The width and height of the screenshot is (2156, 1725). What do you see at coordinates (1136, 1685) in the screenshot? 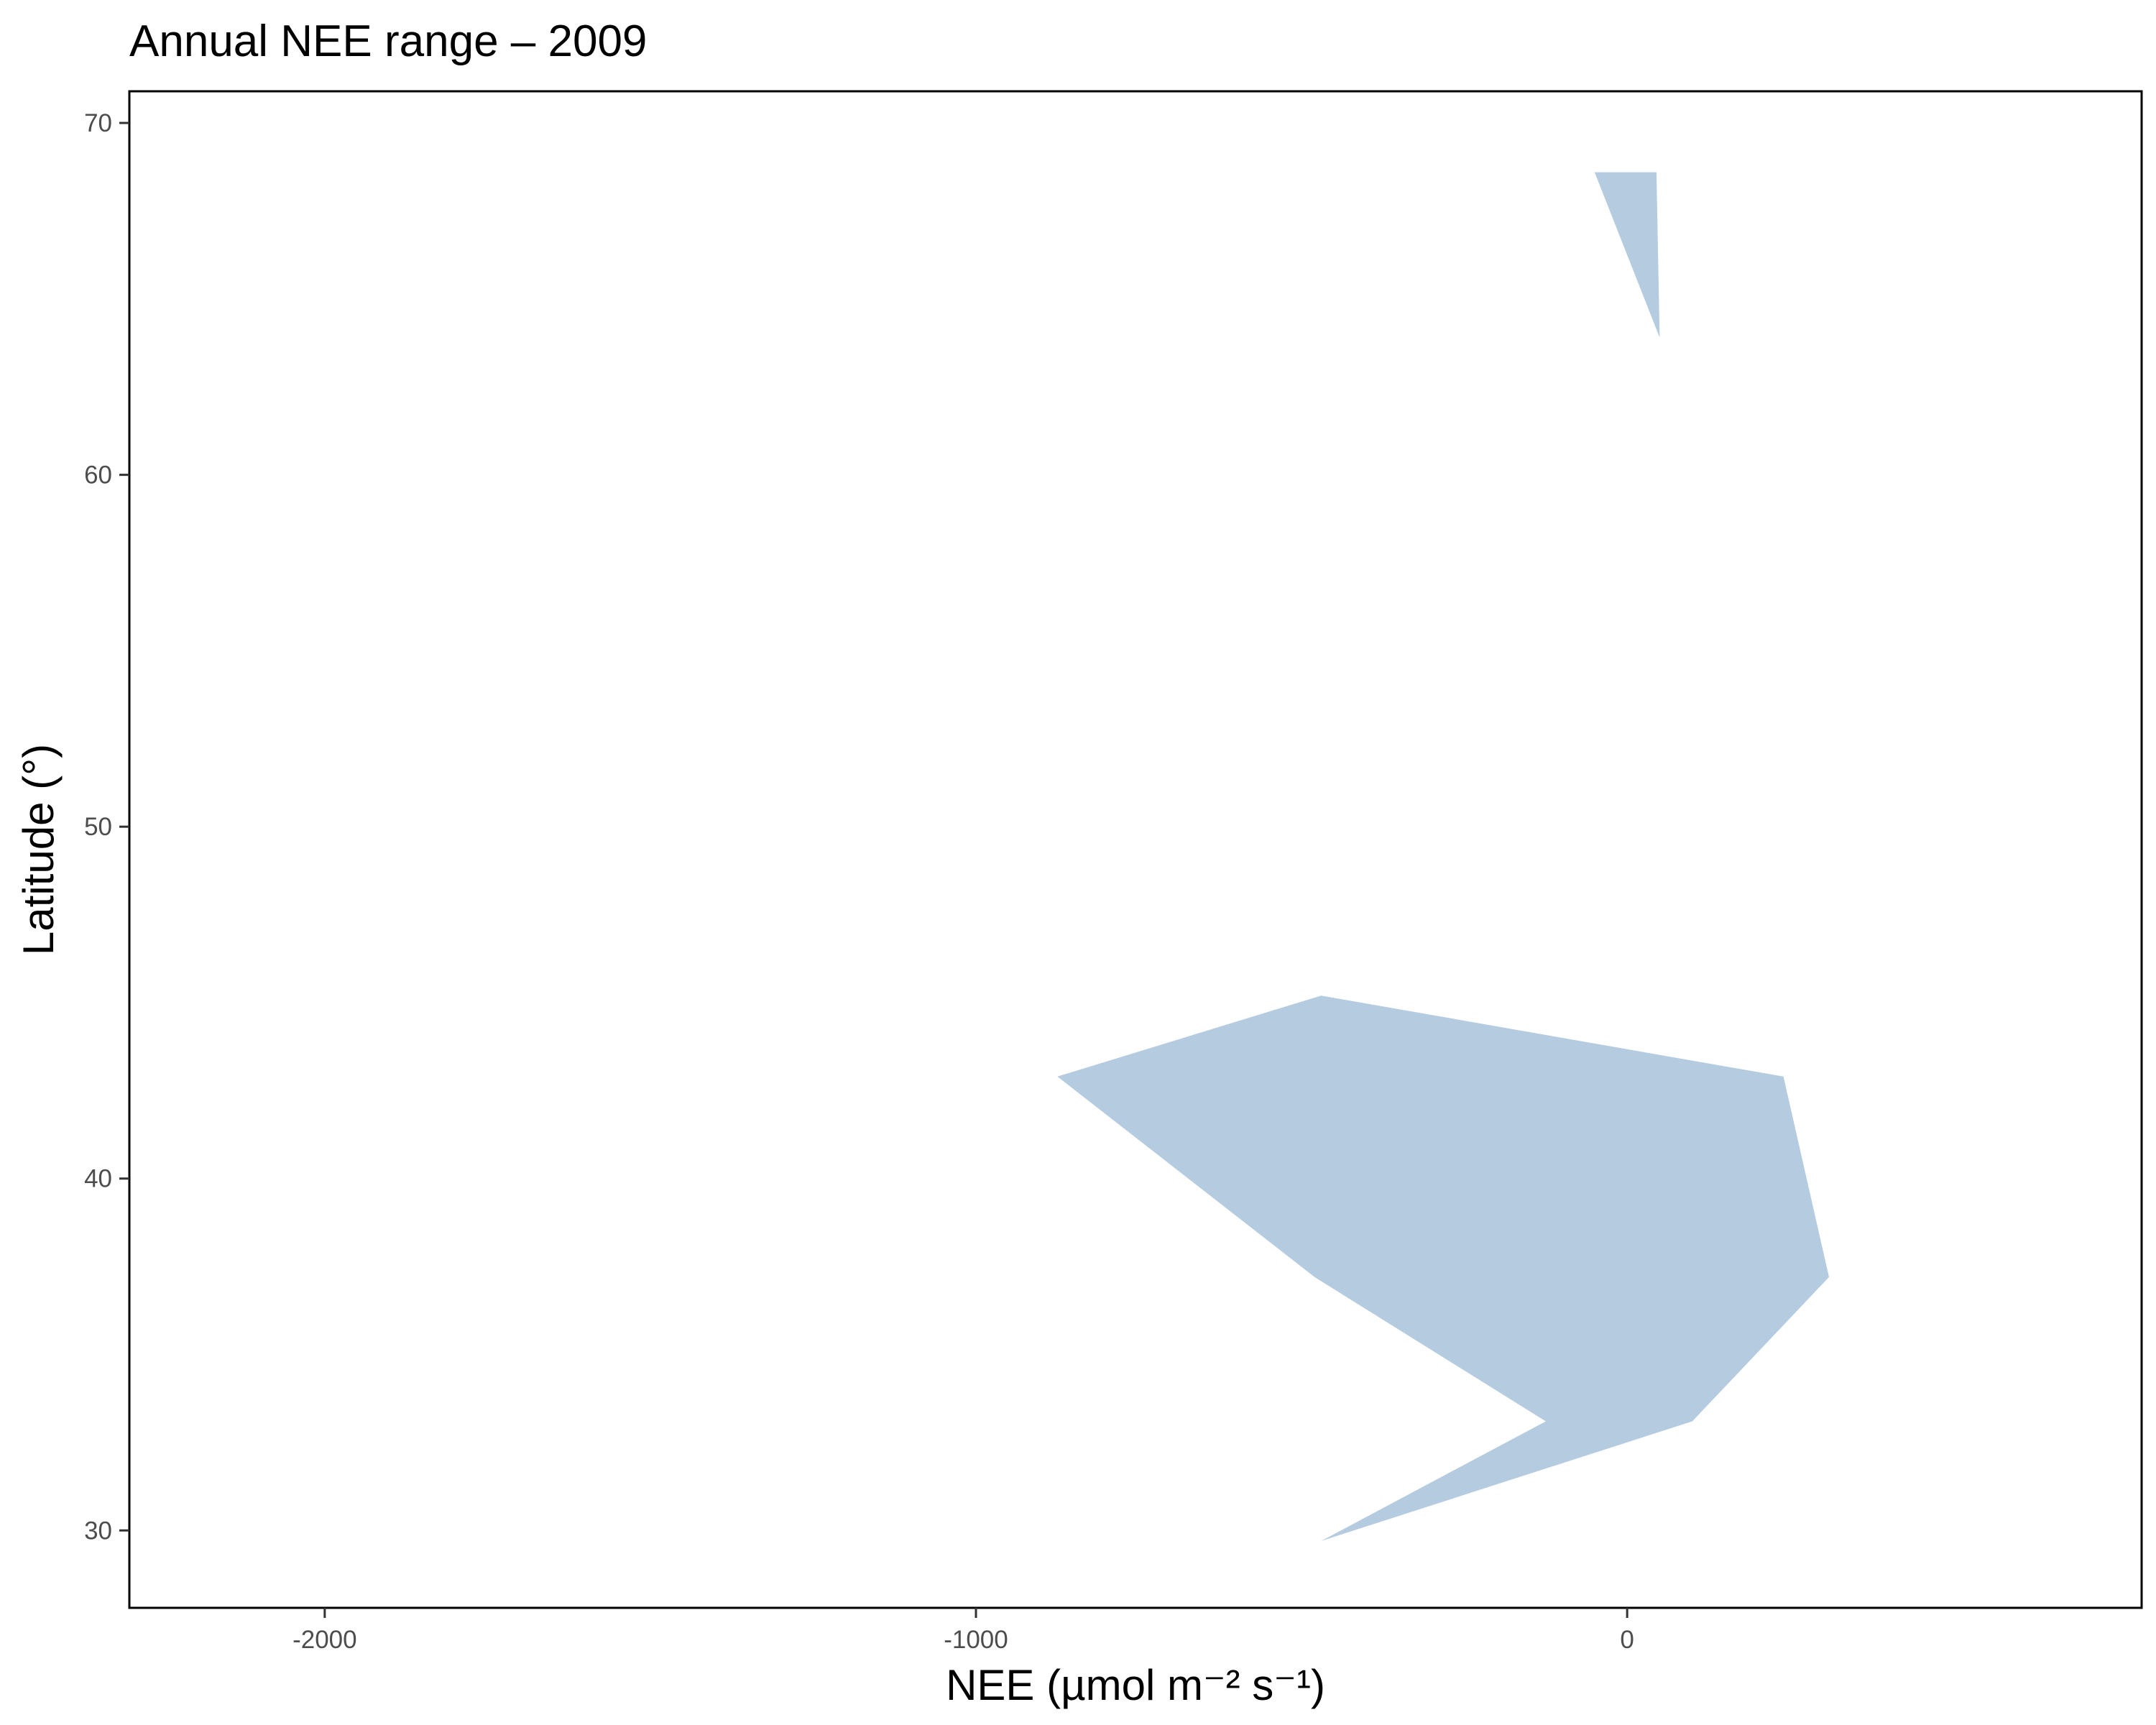
I see `x-axis-title: NEE (µmol m⁻² s⁻¹)` at bounding box center [1136, 1685].